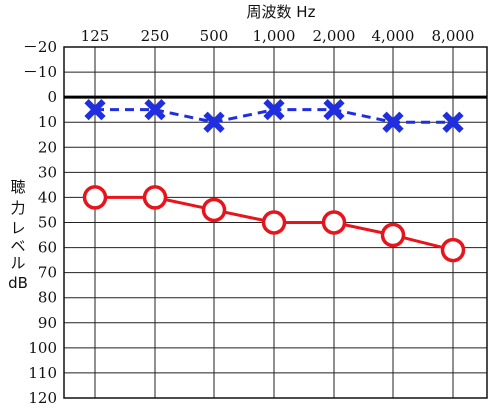 The width and height of the screenshot is (500, 410). What do you see at coordinates (42, 373) in the screenshot?
I see `y-tick-label: 110` at bounding box center [42, 373].